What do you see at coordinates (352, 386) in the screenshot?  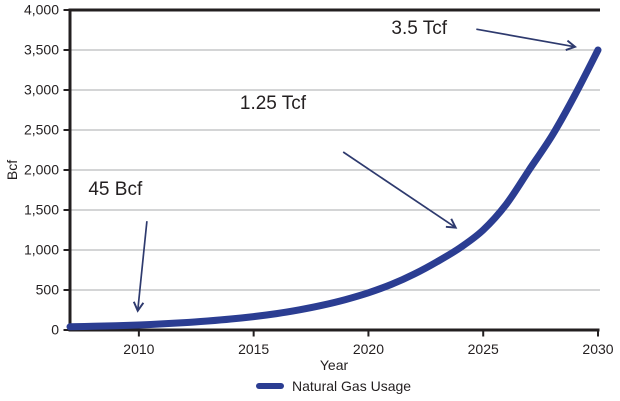 I see `legend-label: Natural Gas Usage` at bounding box center [352, 386].